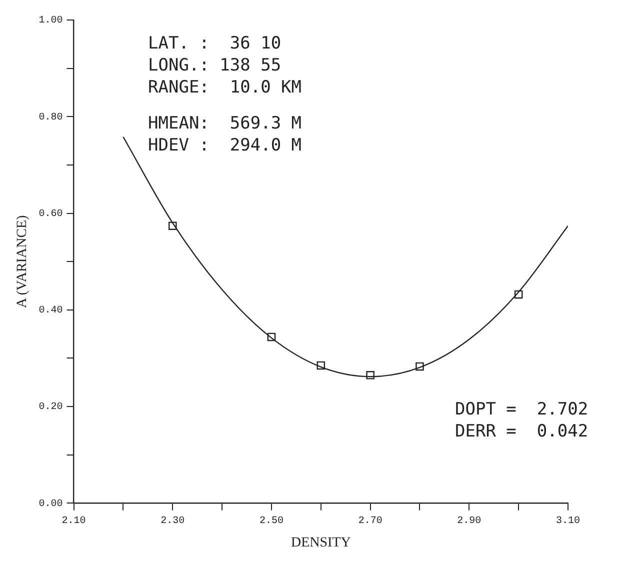  I want to click on x-tick-label: 2.50, so click(271, 521).